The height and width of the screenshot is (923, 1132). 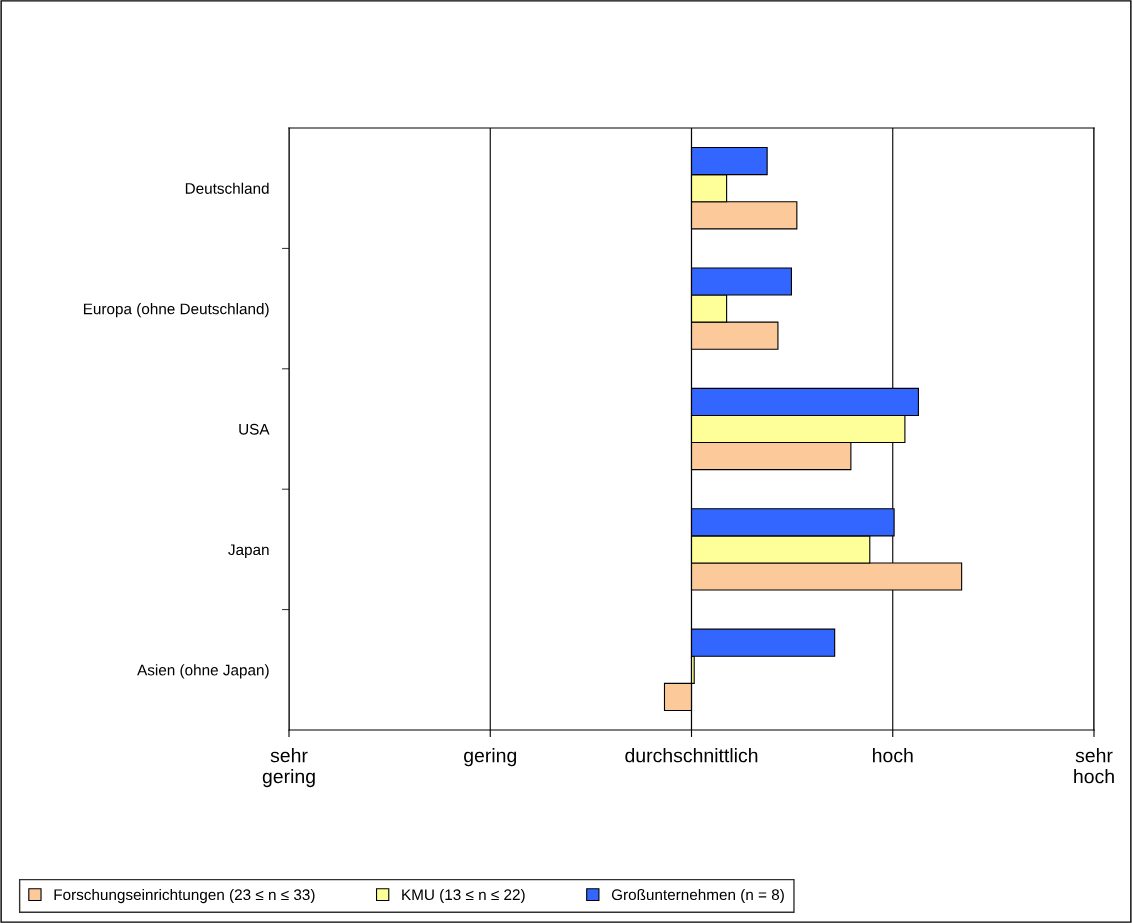 What do you see at coordinates (463, 896) in the screenshot?
I see `legend-label: KMU (13 ≤ n ≤ 22)` at bounding box center [463, 896].